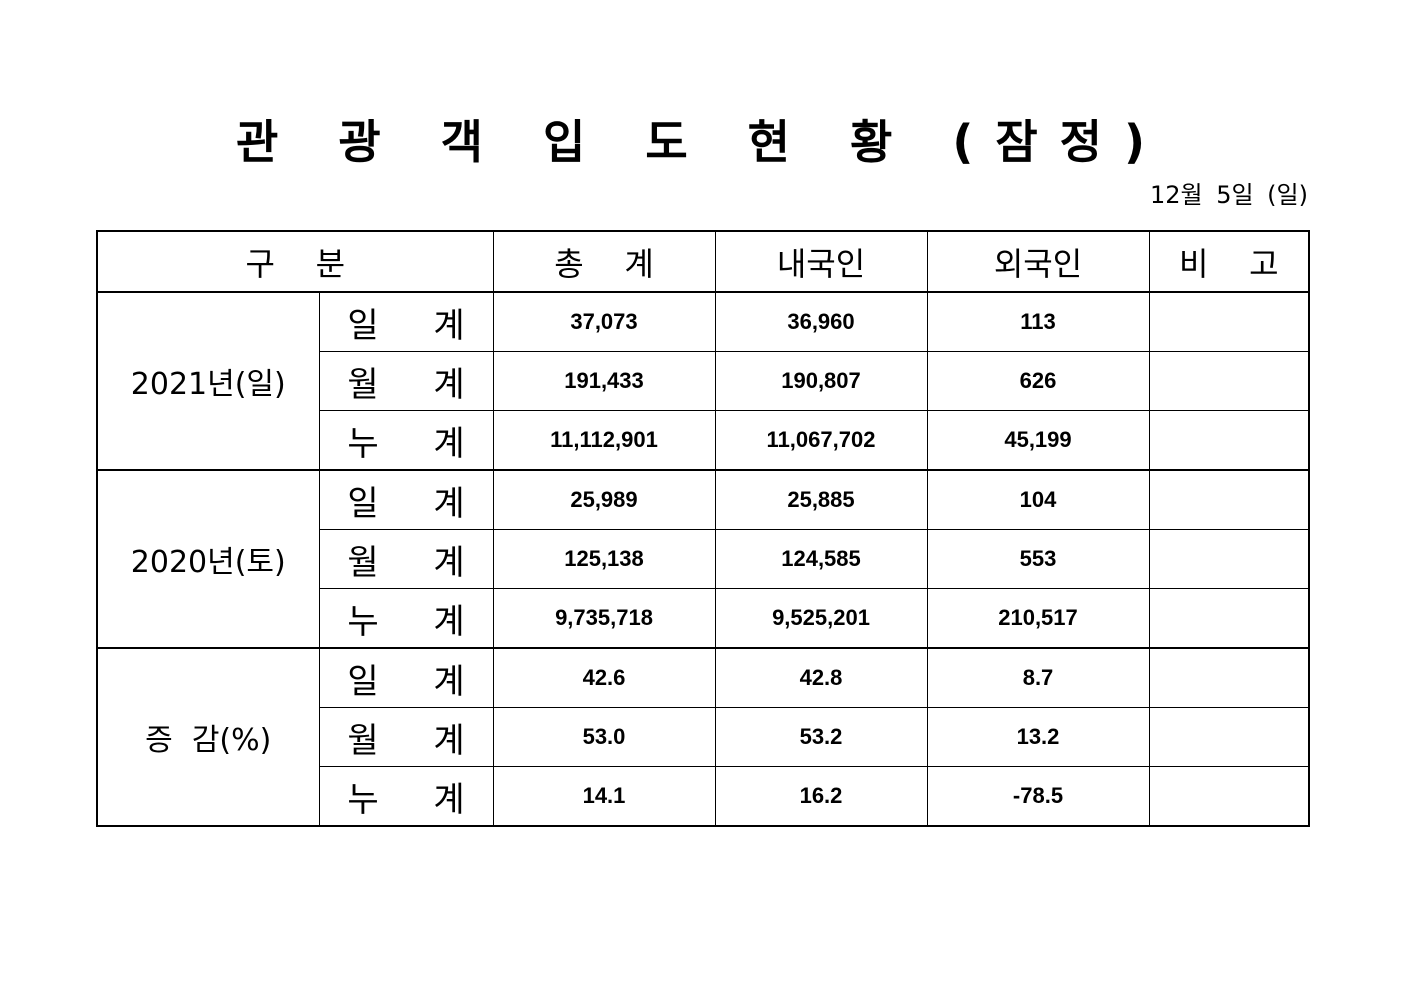 Image resolution: width=1403 pixels, height=992 pixels. I want to click on header-row: 구 분 총 계 내국인 외국인 비 고, so click(703, 261).